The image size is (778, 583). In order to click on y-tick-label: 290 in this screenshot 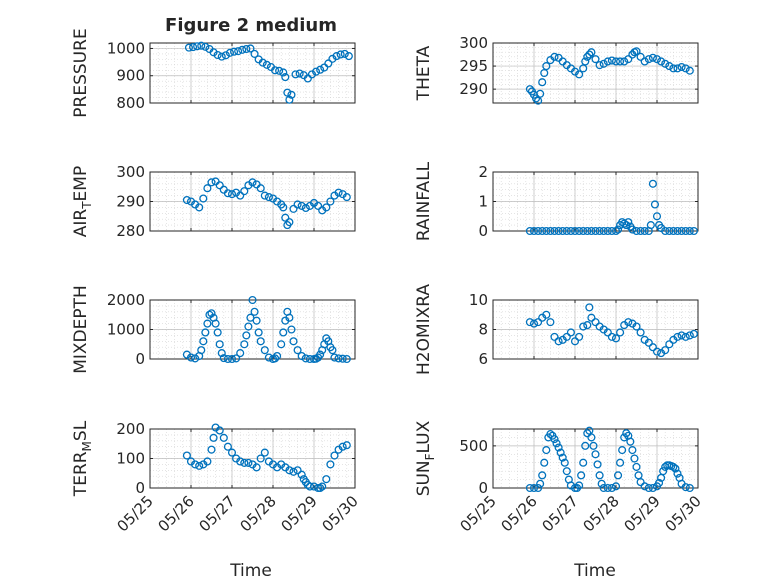, I will do `click(130, 202)`.